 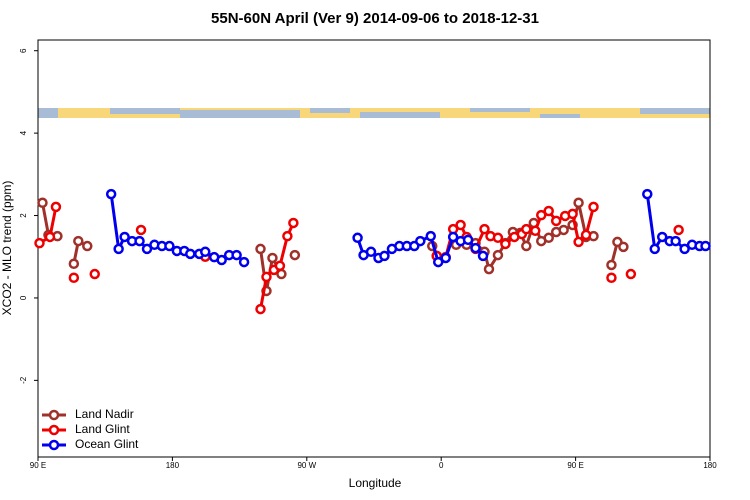 I want to click on series, so click(x=408, y=228).